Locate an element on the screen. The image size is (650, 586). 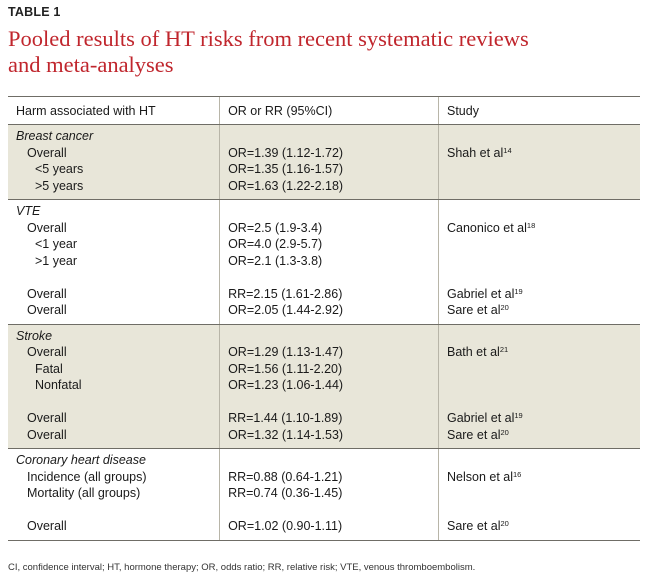
estimate-value: OR=1.02 (0.90-1.11) is located at coordinates (285, 526).